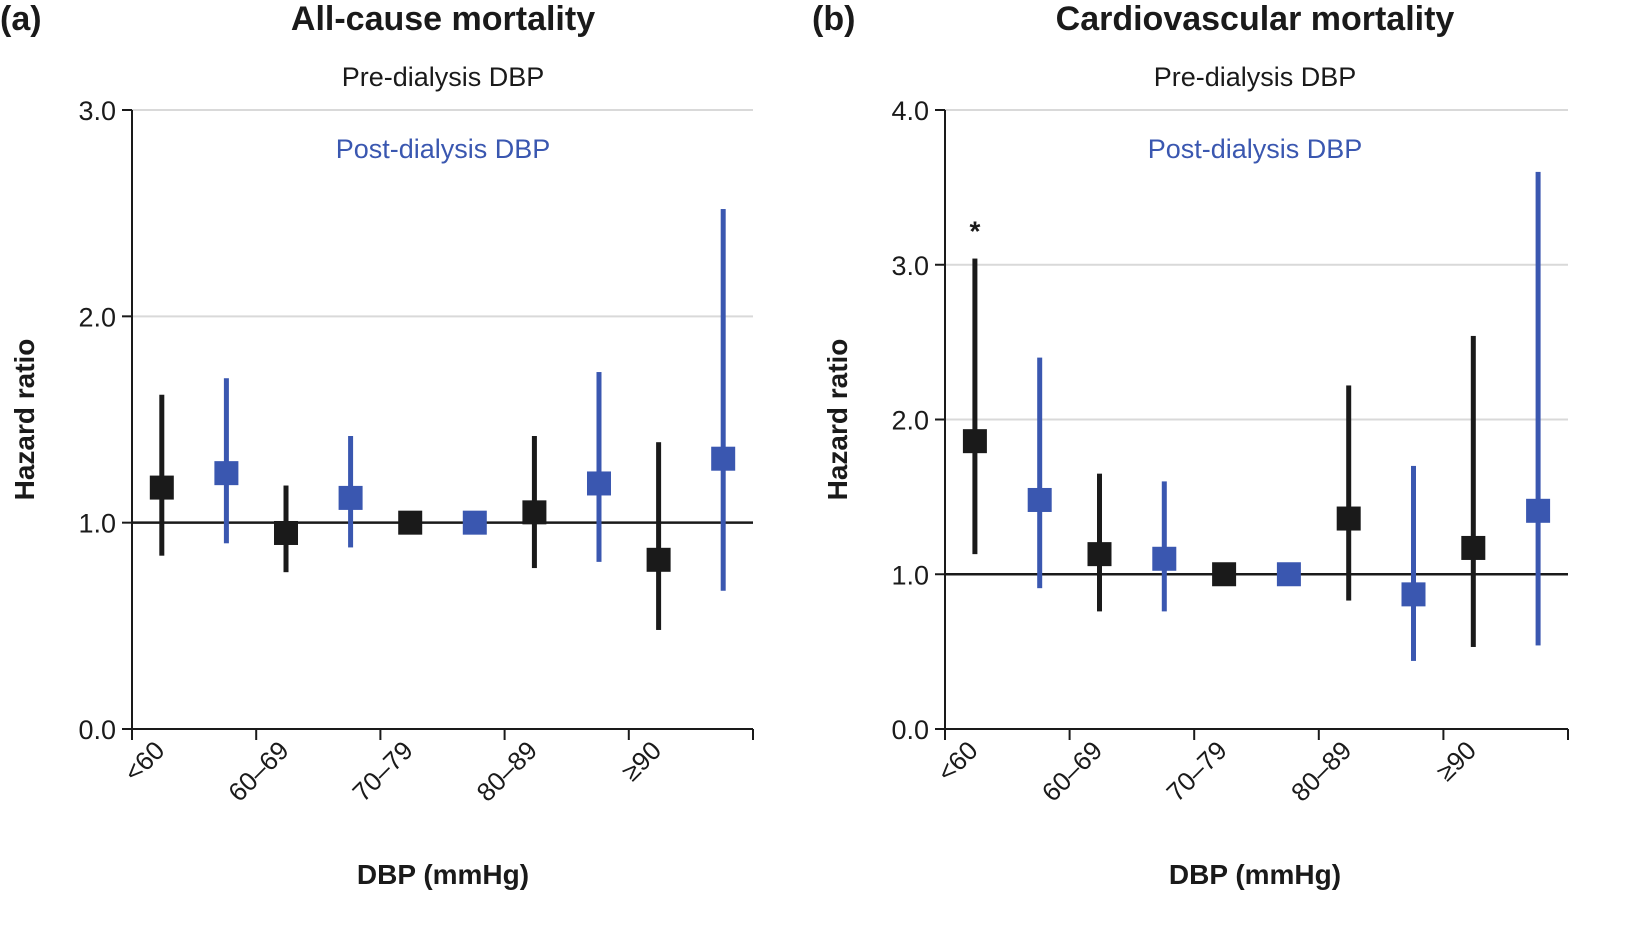 Image resolution: width=1643 pixels, height=938 pixels. Describe the element at coordinates (443, 19) in the screenshot. I see `panel-title: All-cause mortality` at that location.